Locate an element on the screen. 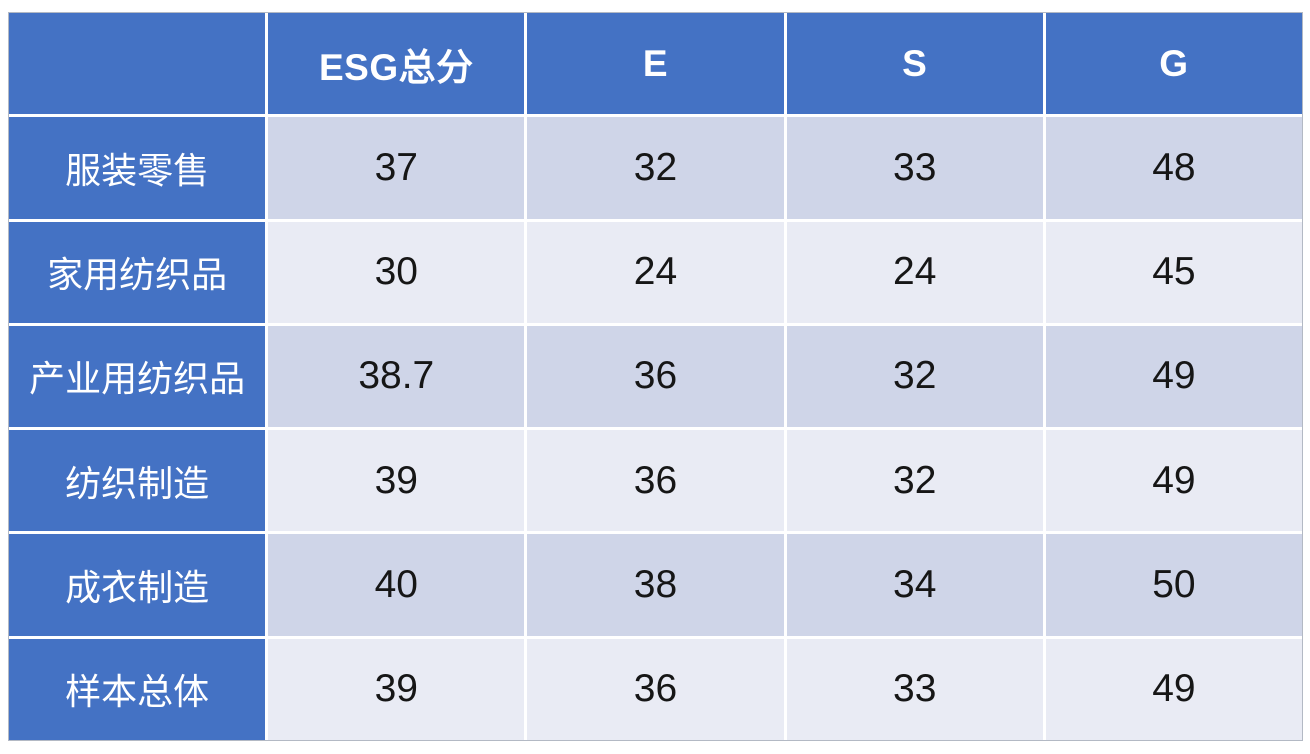  data-cell: 45 is located at coordinates (1173, 272).